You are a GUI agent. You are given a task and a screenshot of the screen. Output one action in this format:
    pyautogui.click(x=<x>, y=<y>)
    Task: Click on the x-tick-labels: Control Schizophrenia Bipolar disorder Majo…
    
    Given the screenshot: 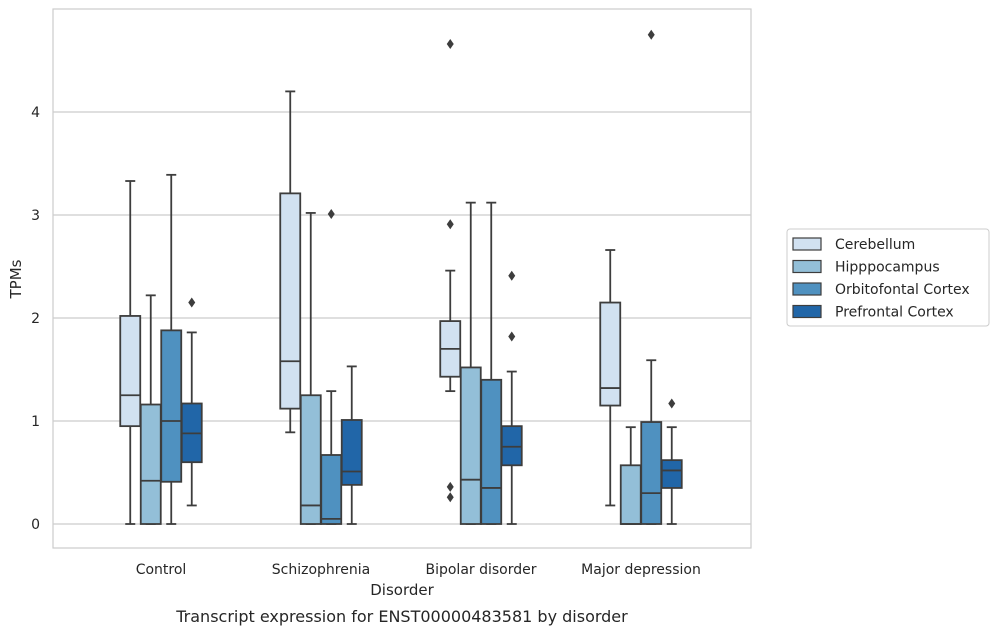 What is the action you would take?
    pyautogui.click(x=418, y=570)
    